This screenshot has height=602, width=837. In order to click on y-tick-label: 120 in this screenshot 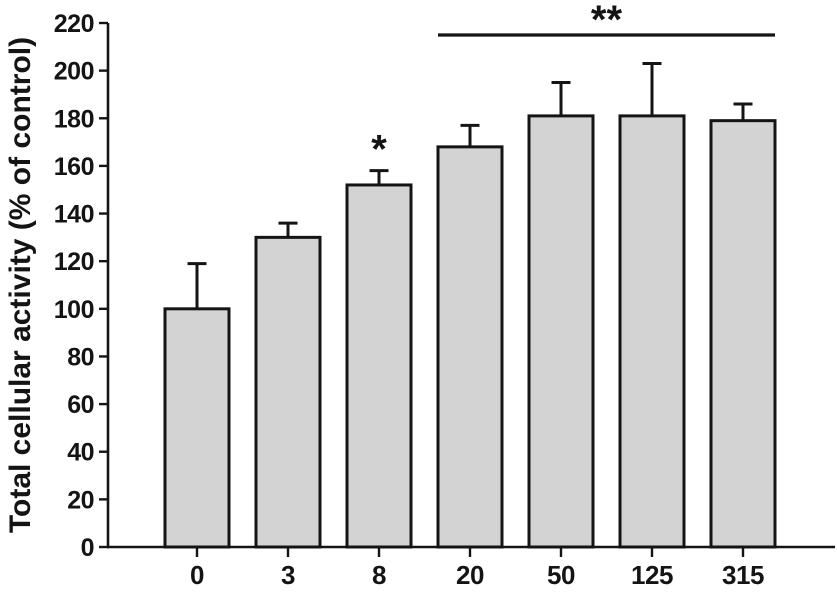, I will do `click(74, 262)`.